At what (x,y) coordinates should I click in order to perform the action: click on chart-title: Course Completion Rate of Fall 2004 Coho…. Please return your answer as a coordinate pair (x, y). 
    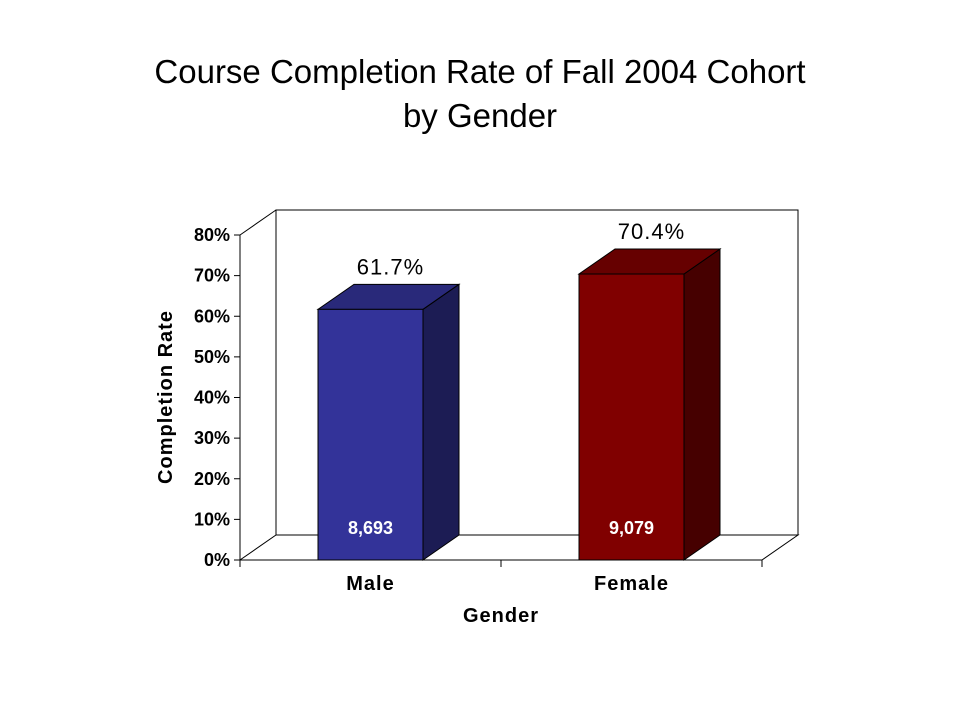
    Looking at the image, I should click on (480, 94).